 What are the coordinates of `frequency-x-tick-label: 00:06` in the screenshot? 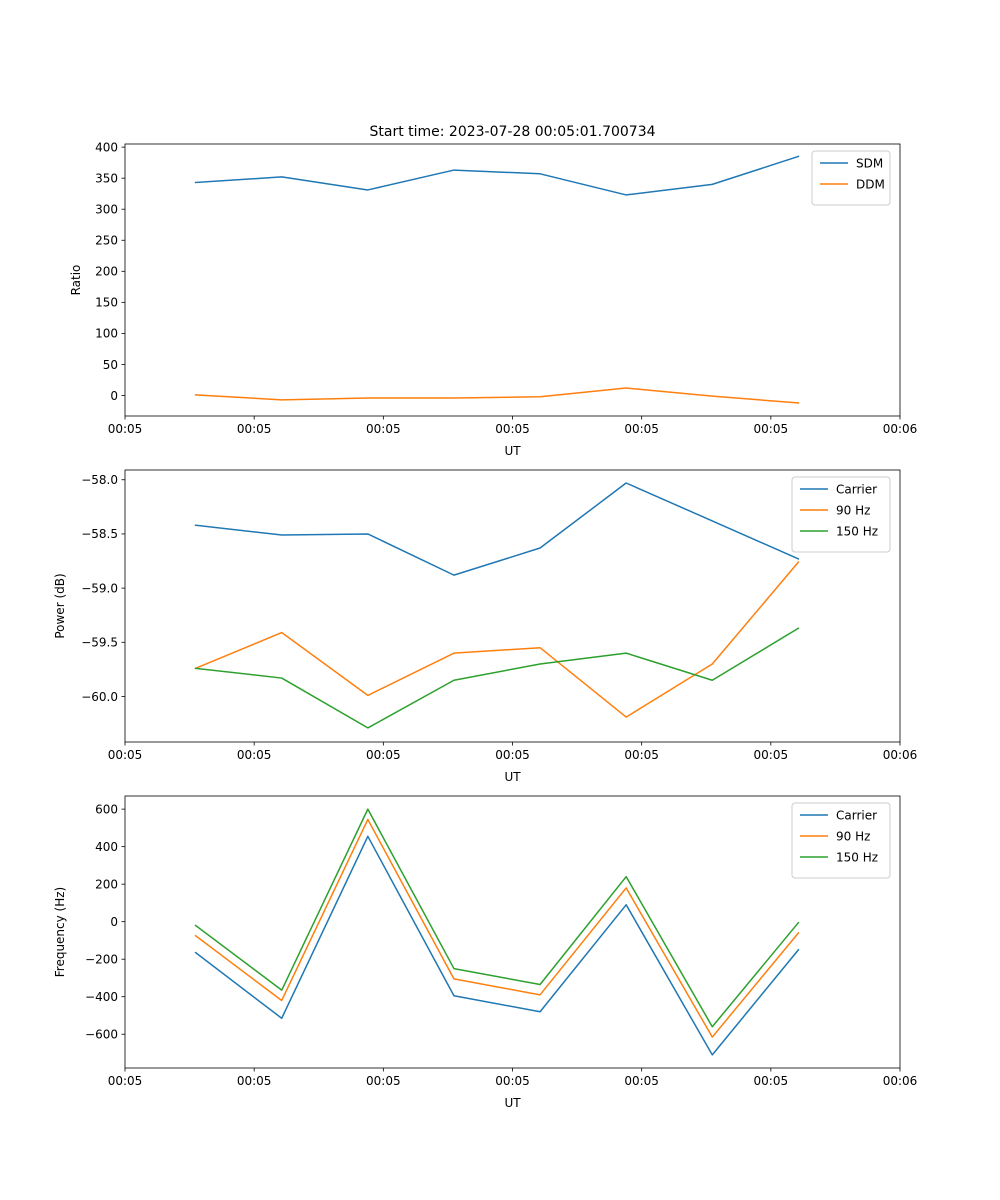 It's located at (900, 1081).